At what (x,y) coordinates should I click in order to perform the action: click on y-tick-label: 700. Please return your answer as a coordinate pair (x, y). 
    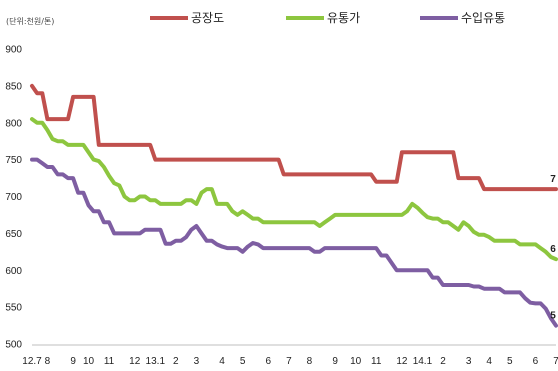
    Looking at the image, I should click on (13, 197).